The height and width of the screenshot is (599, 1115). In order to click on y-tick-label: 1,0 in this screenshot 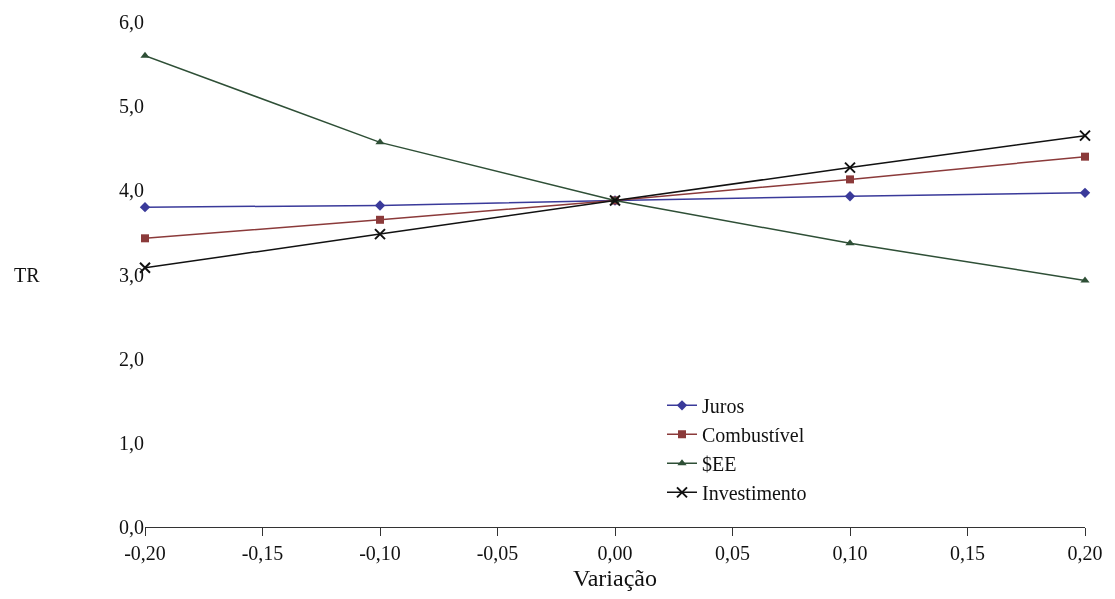, I will do `click(131, 442)`.